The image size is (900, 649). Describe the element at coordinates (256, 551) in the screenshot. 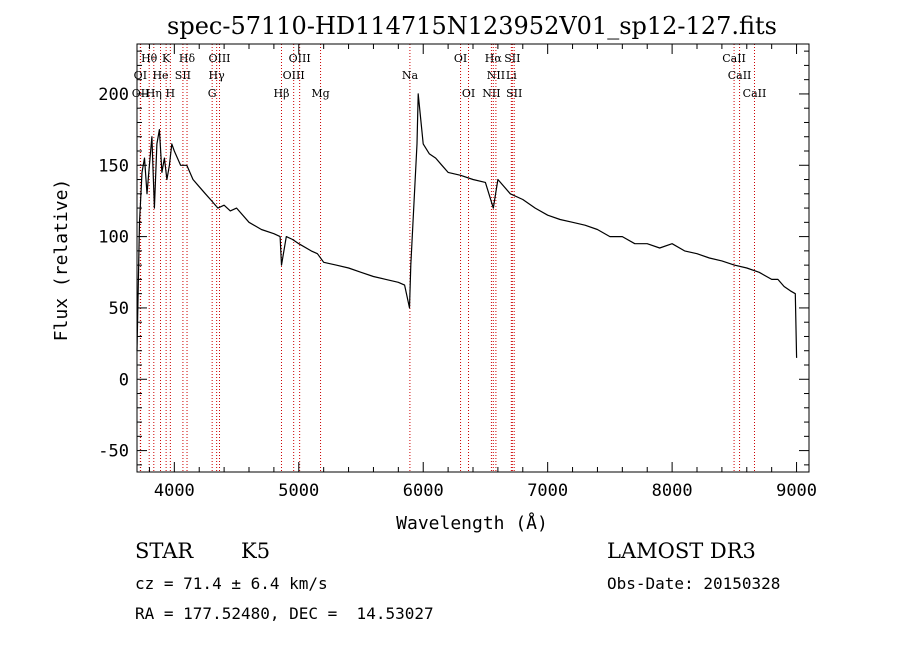

I see `object-subclass: K5` at that location.